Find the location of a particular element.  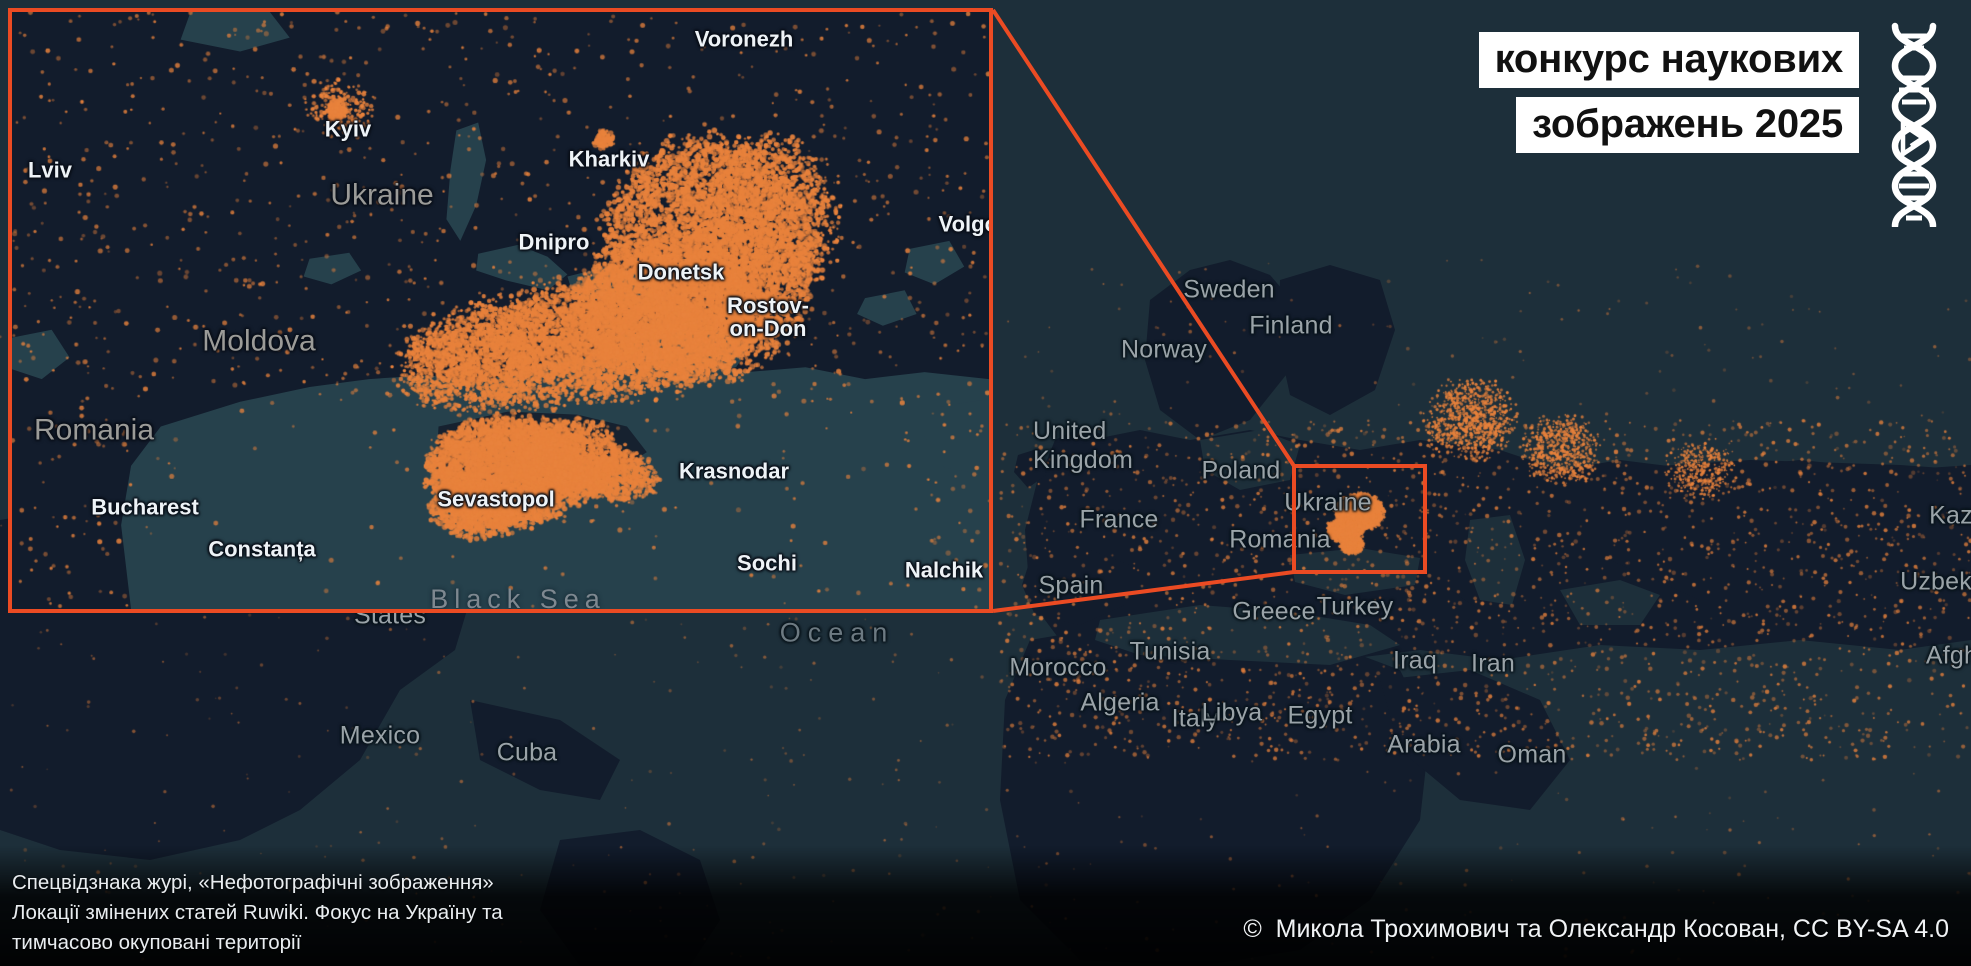

dna-helix-svg is located at coordinates (1914, 126).